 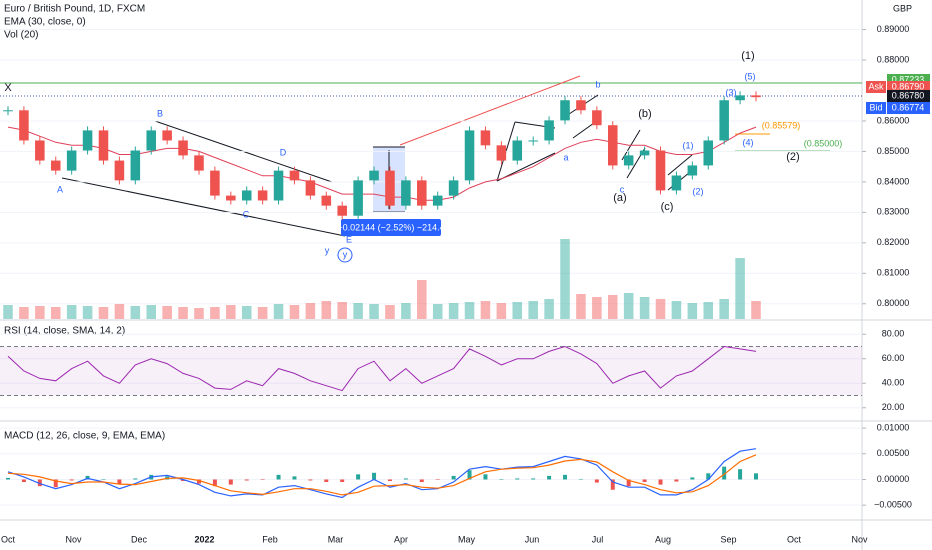 I want to click on measure-label-bg, so click(x=391, y=227).